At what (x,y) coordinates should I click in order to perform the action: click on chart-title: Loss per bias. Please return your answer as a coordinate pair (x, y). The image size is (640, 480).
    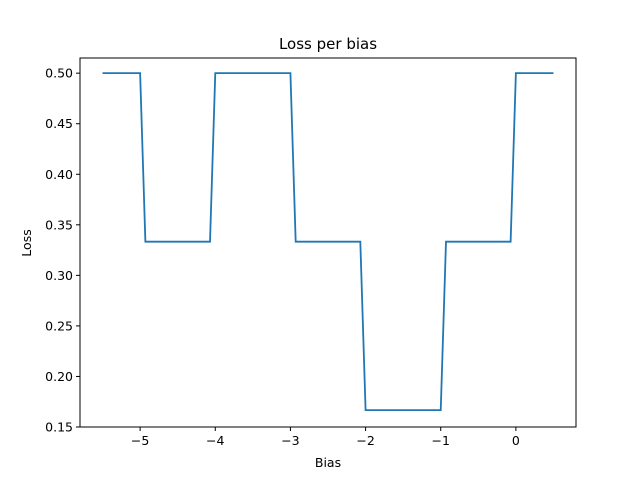
    Looking at the image, I should click on (328, 44).